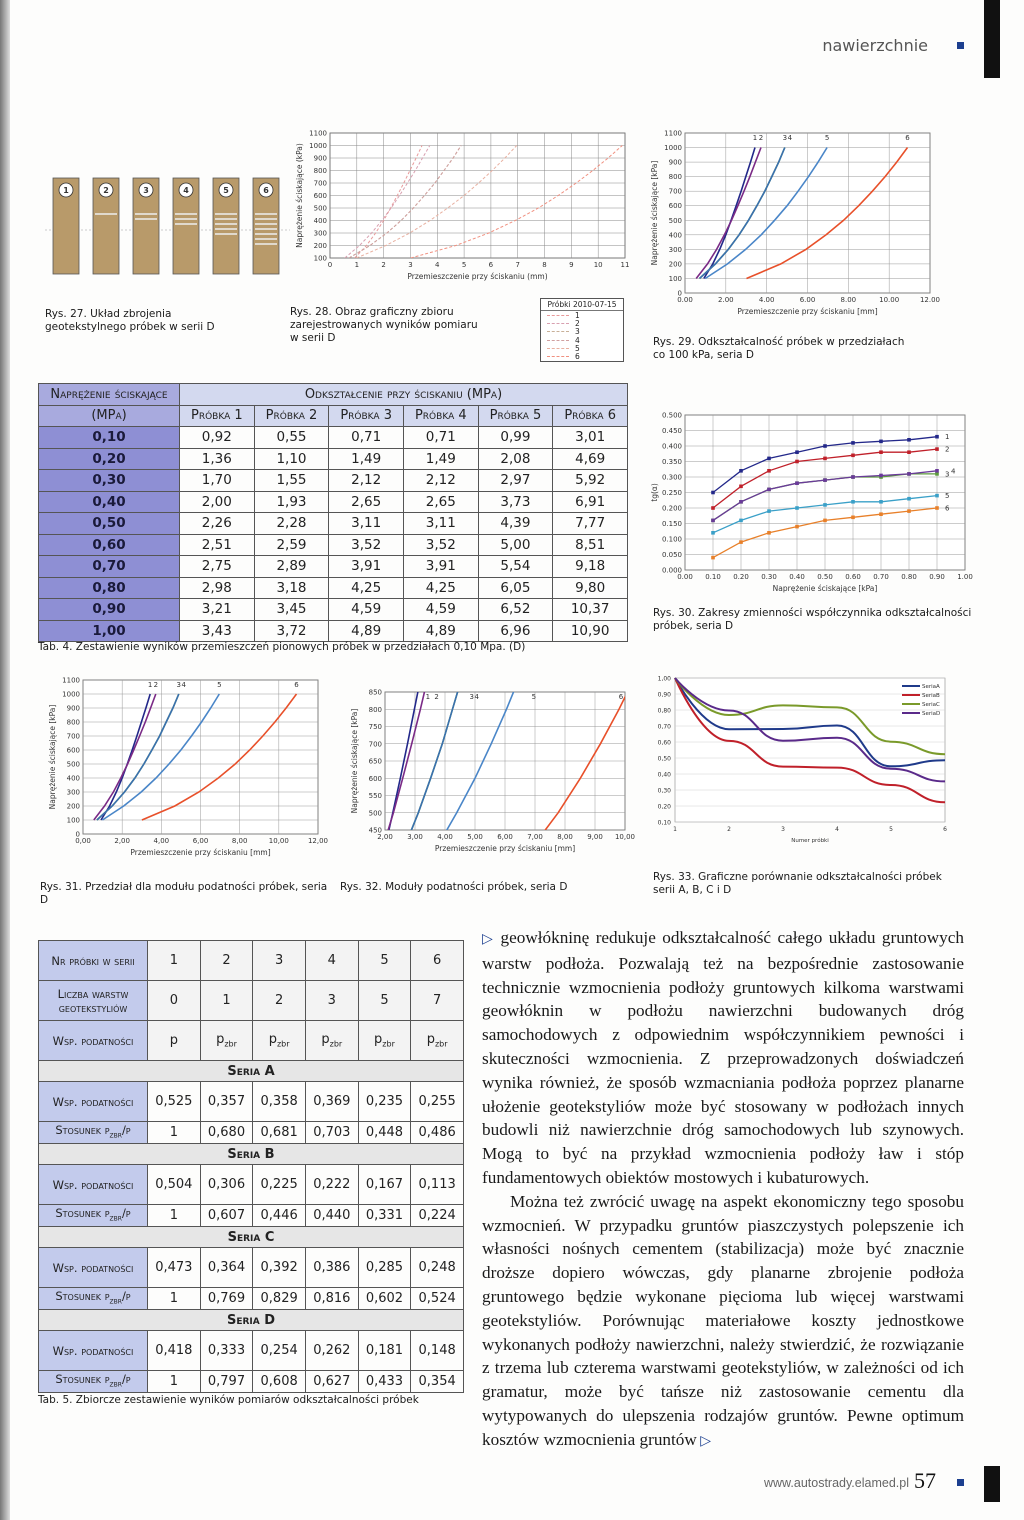  What do you see at coordinates (535, 837) in the screenshot?
I see `x-tick-label: 7,00` at bounding box center [535, 837].